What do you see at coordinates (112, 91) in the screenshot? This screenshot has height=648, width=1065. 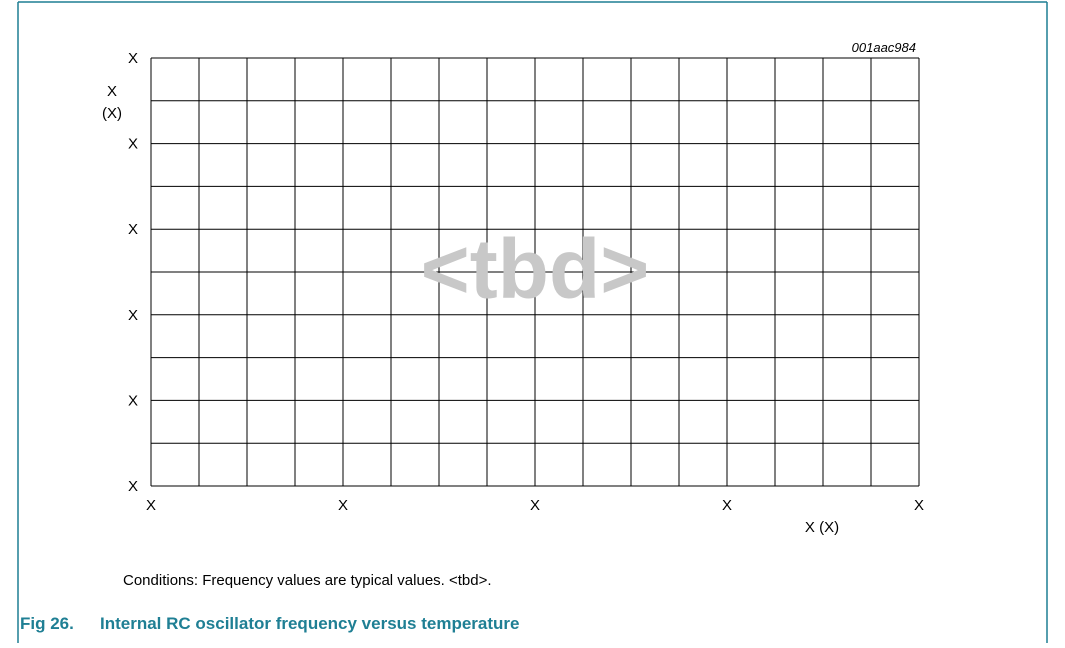 I see `y-axis-title: X` at bounding box center [112, 91].